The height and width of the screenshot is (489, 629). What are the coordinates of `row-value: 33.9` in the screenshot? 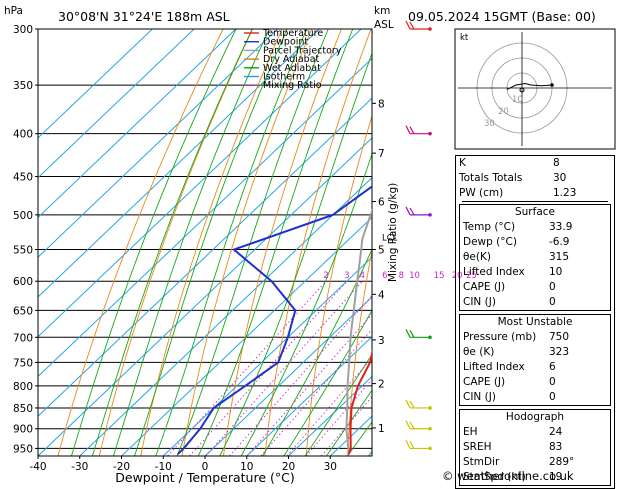 It's located at (578, 227).